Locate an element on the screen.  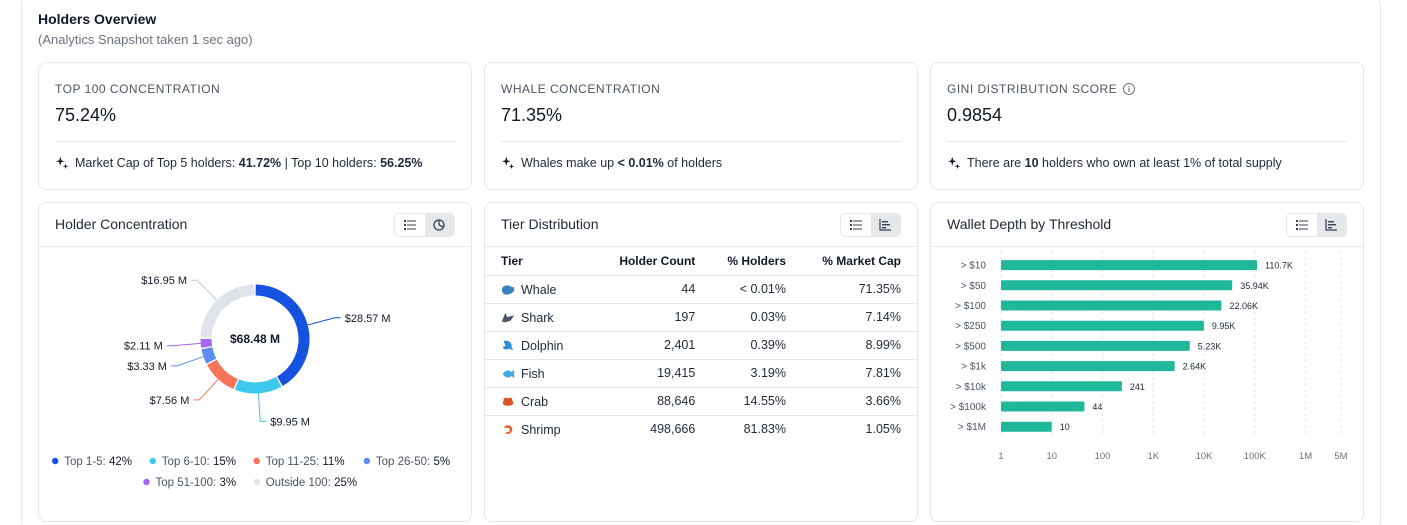
panel-title: Wallet Depth by Threshold is located at coordinates (1029, 224).